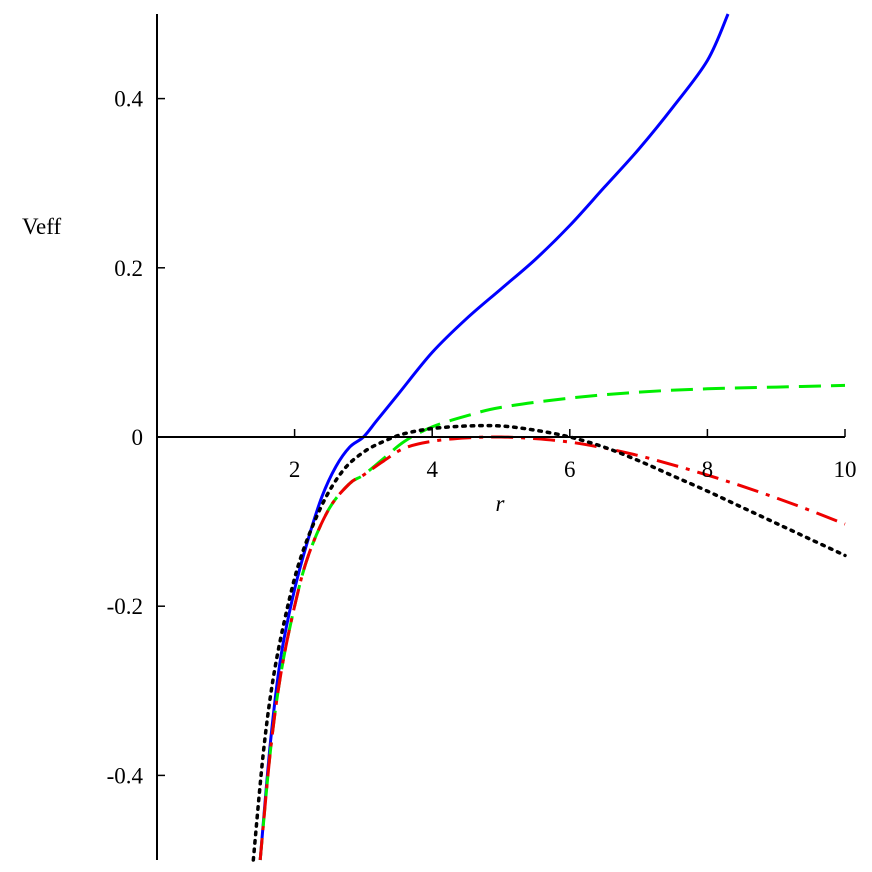 The height and width of the screenshot is (872, 872). What do you see at coordinates (128, 268) in the screenshot?
I see `y-tick-label: 0.2` at bounding box center [128, 268].